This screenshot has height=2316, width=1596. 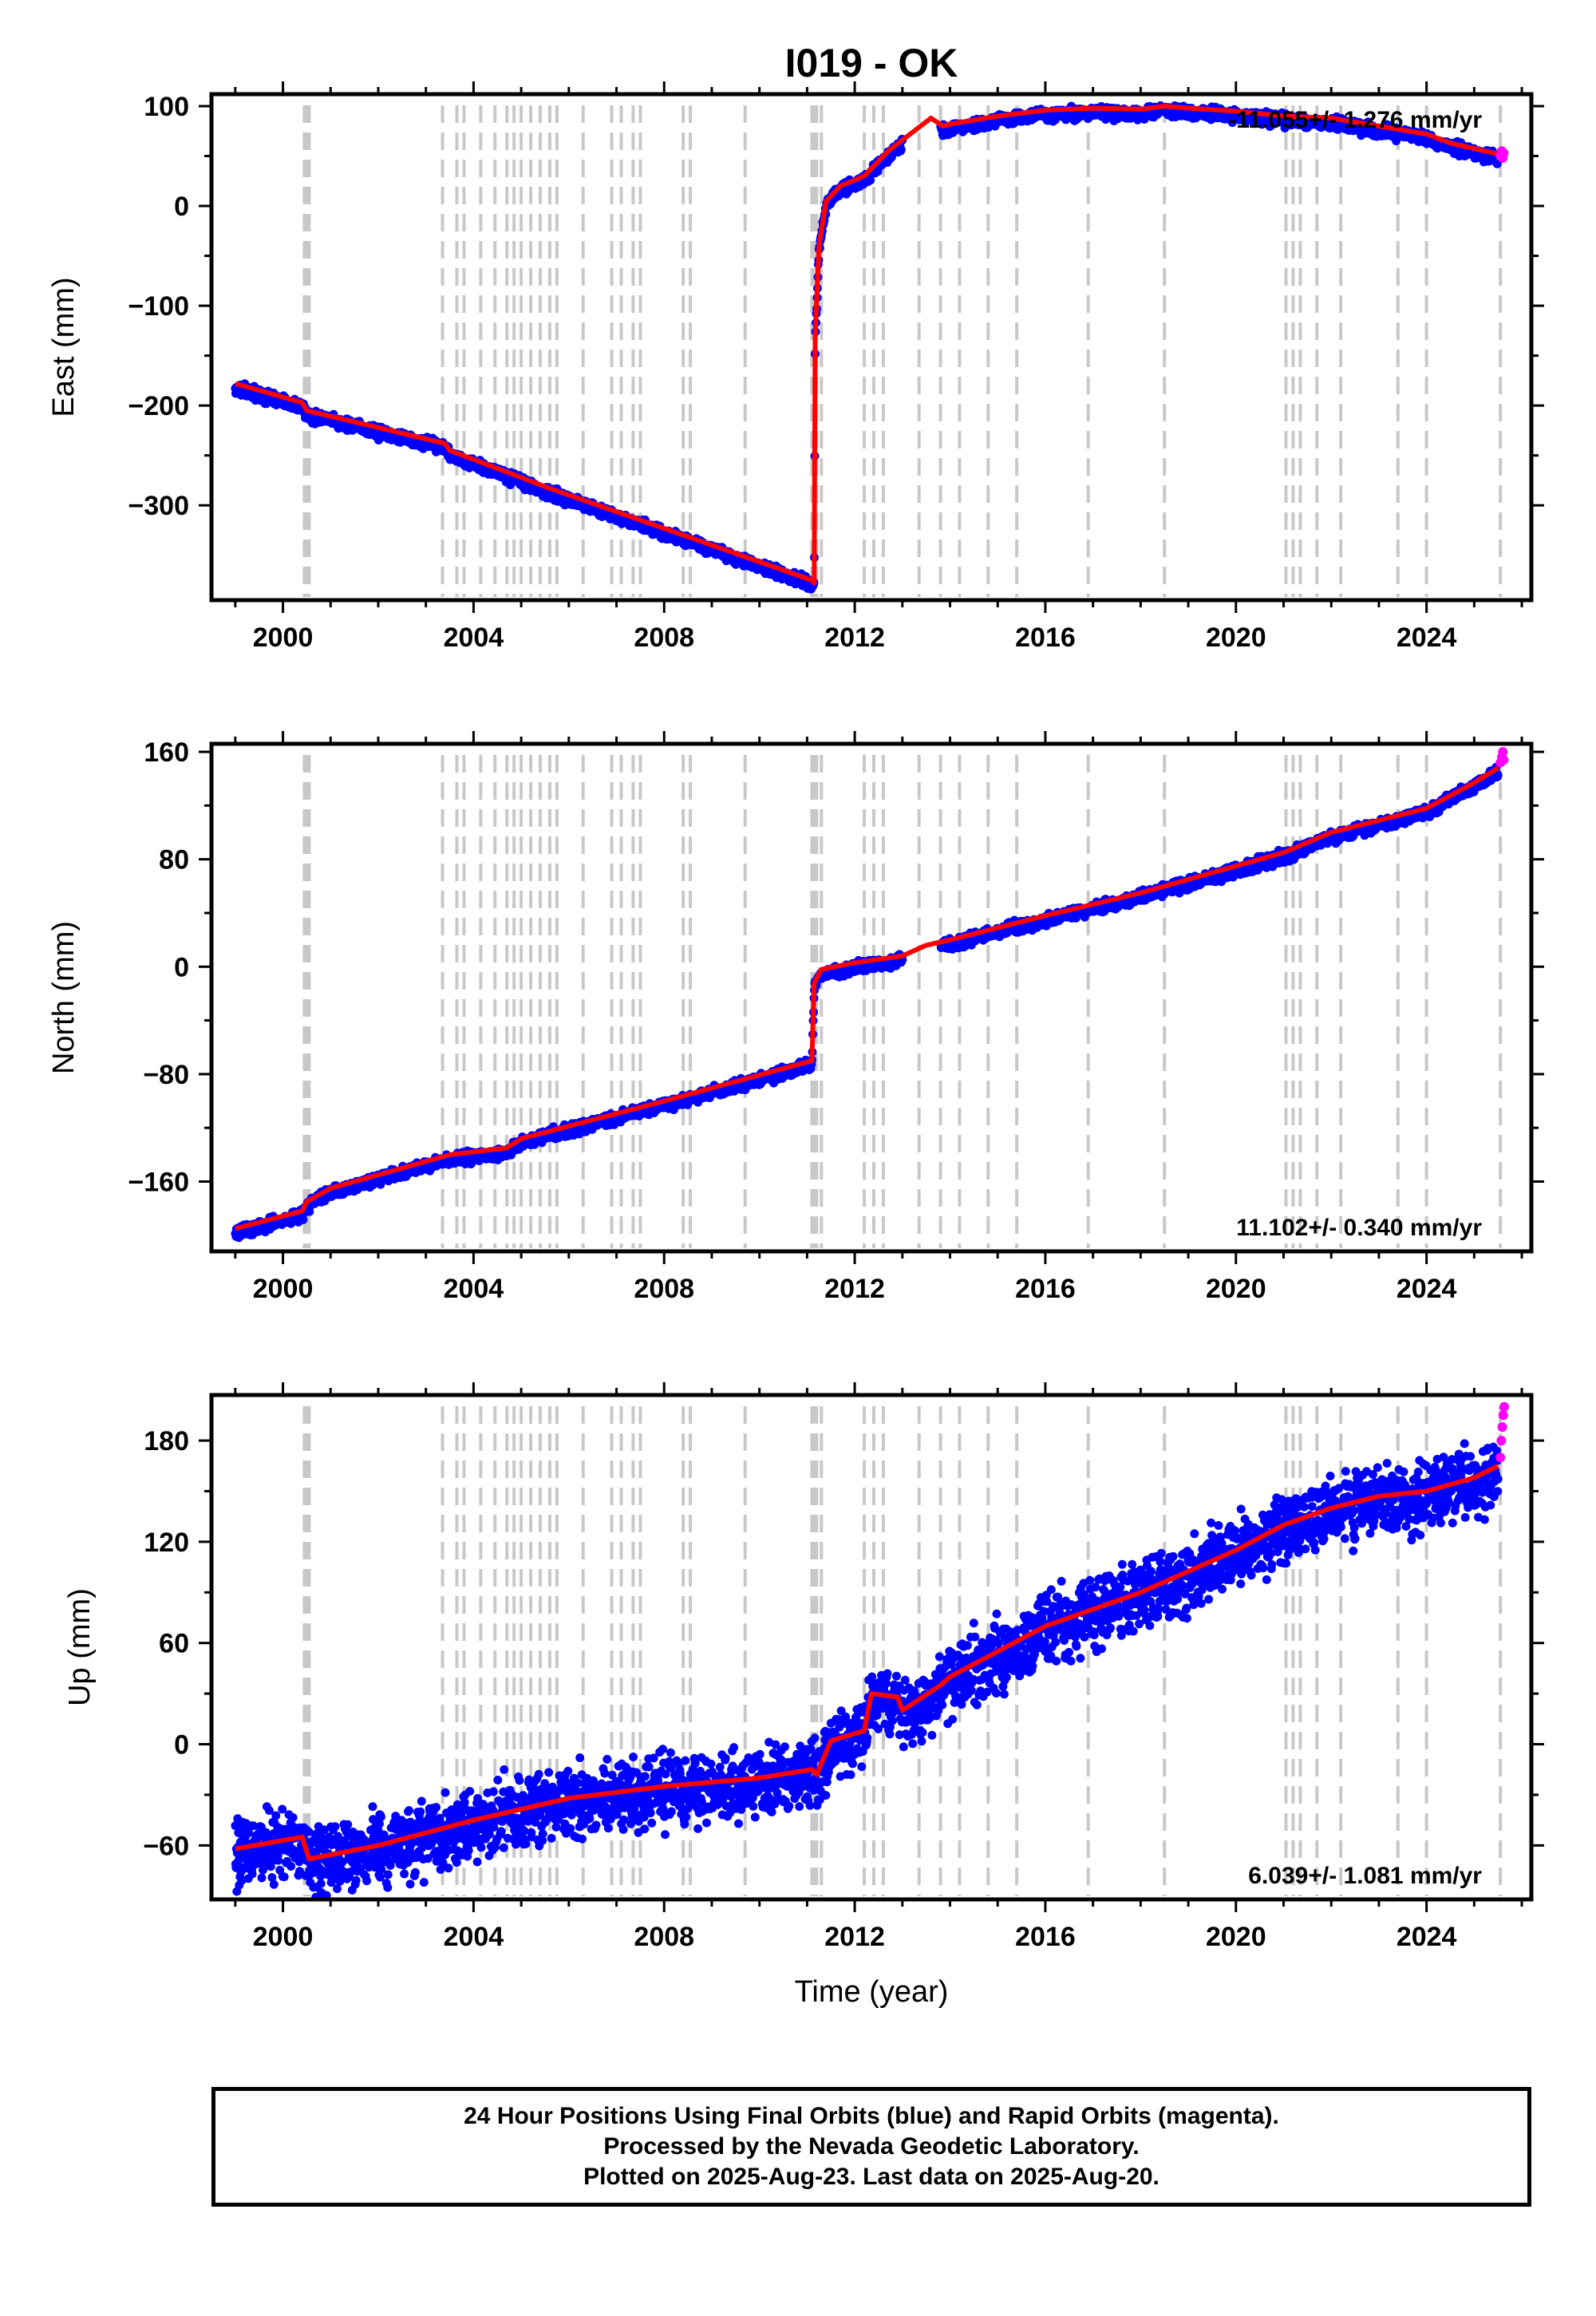 I want to click on y-axis-label: Up (mm), so click(x=80, y=1647).